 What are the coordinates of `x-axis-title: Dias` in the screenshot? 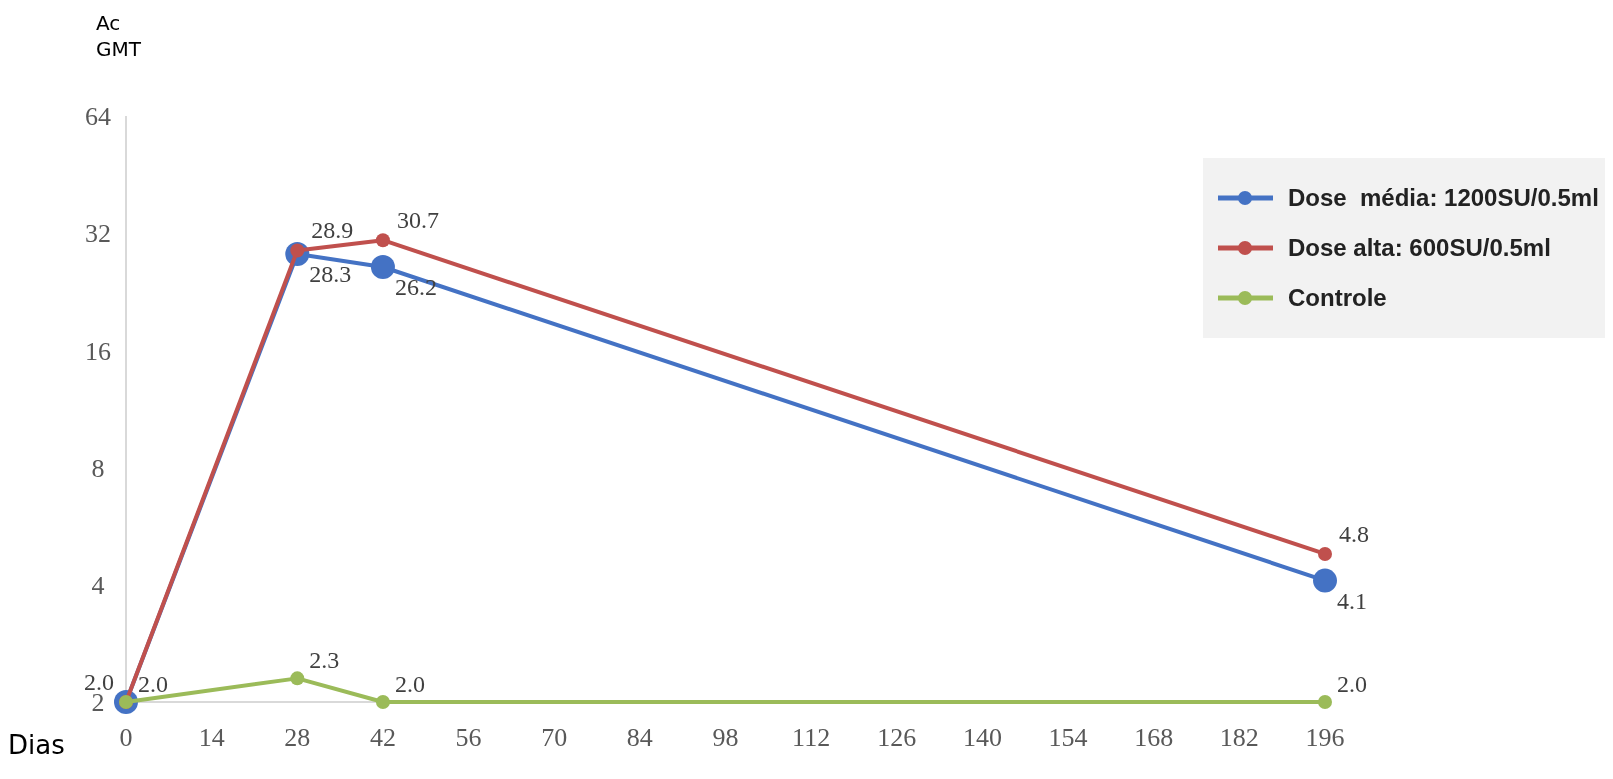 It's located at (36, 745).